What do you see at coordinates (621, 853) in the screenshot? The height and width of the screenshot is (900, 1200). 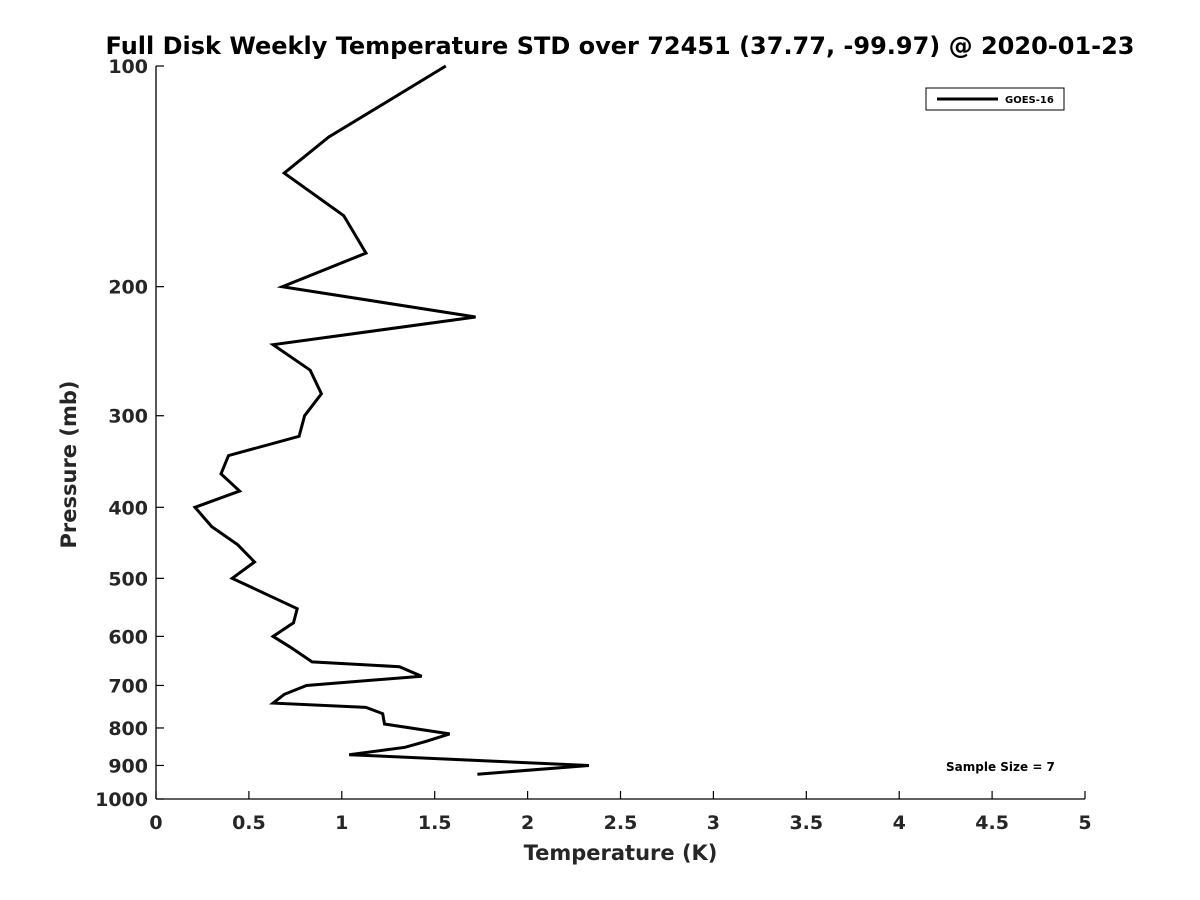 I see `x-axis-label: Temperature (K)` at bounding box center [621, 853].